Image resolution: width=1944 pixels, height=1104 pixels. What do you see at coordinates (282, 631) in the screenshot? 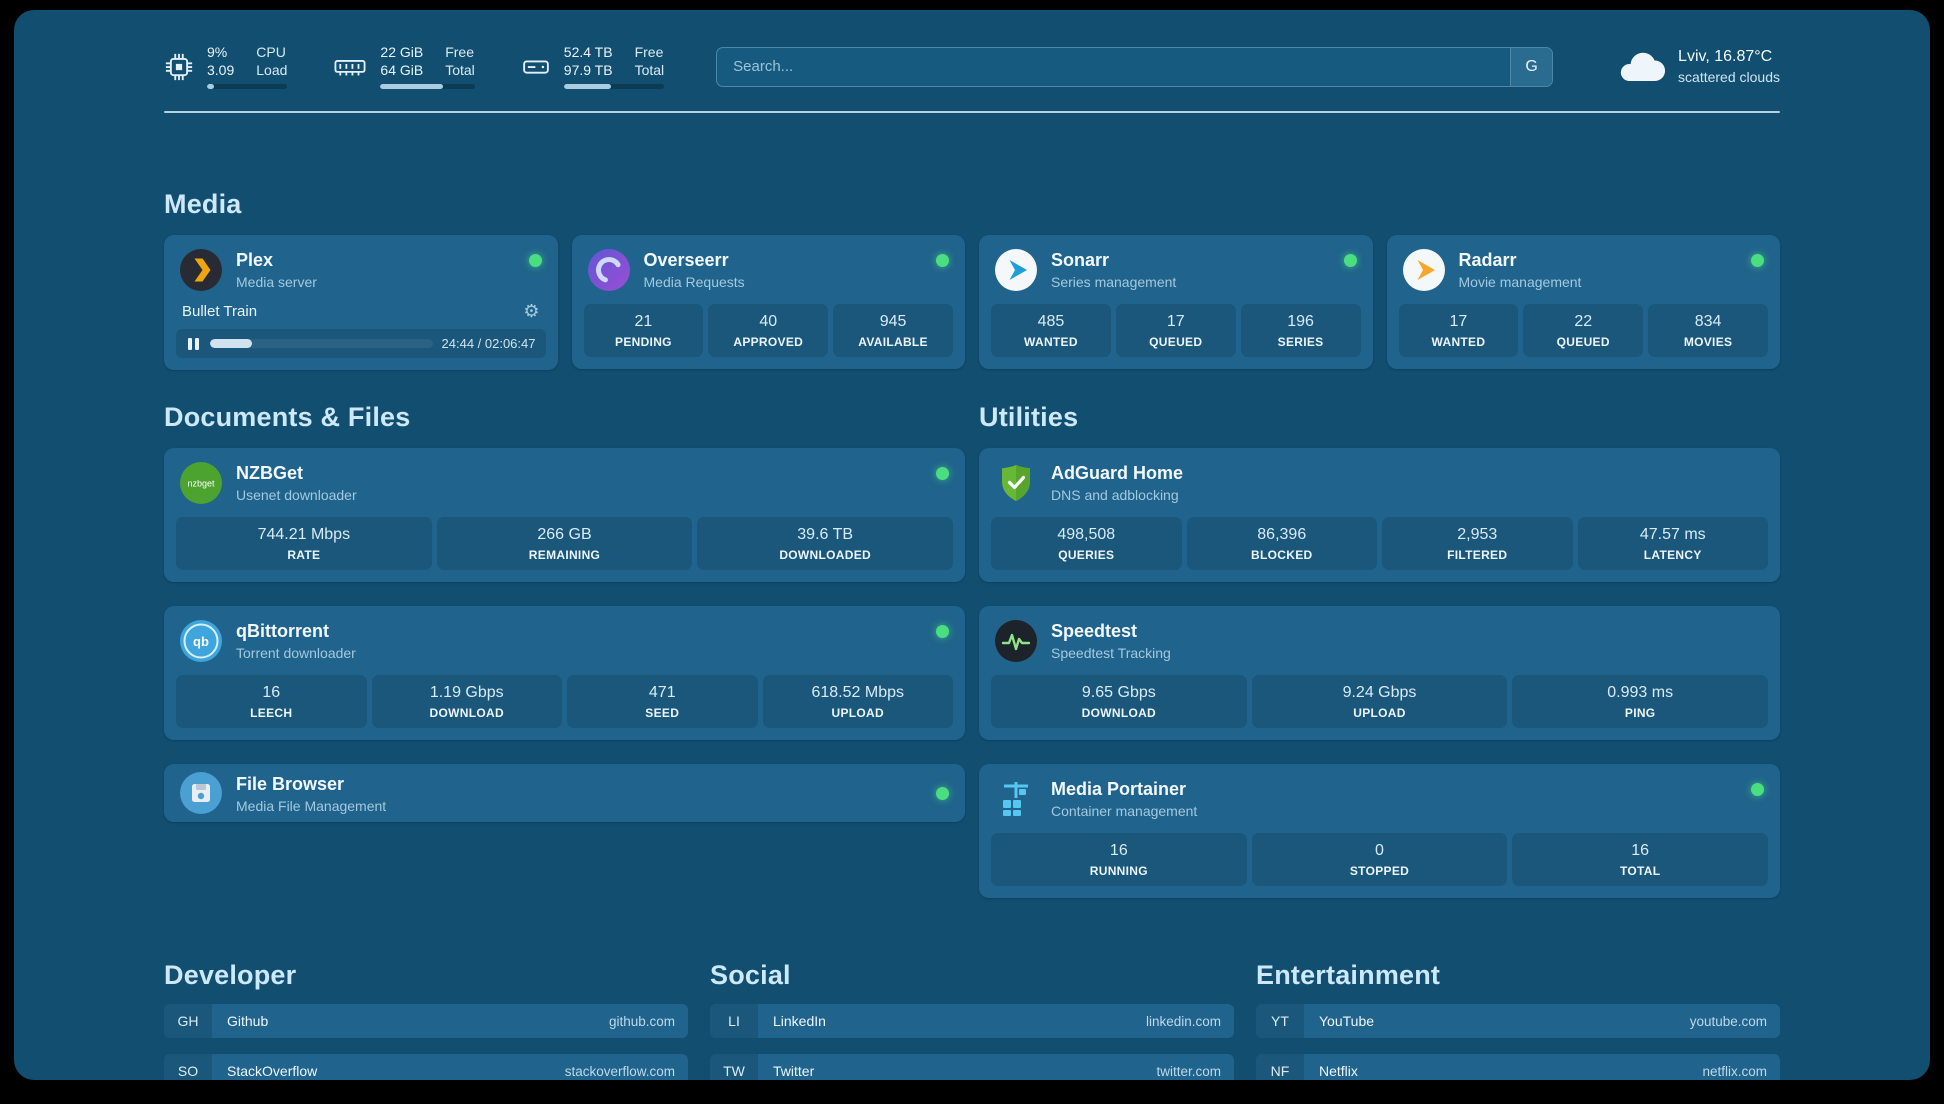
I see `app-title: qBittorrent` at bounding box center [282, 631].